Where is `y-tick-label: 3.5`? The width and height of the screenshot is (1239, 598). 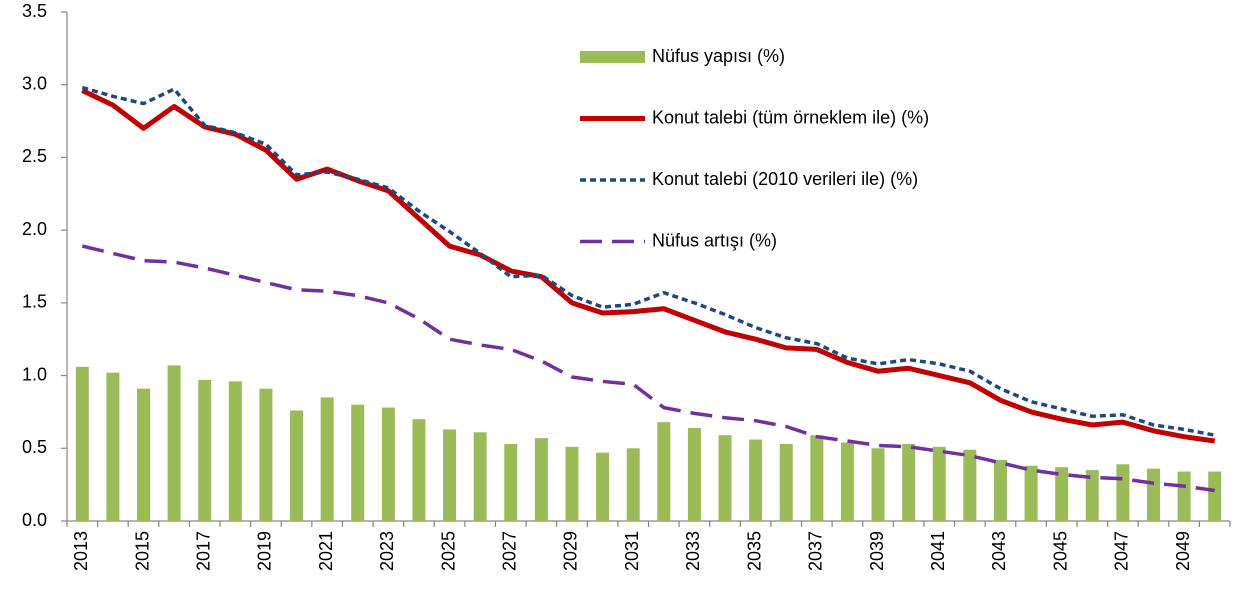 y-tick-label: 3.5 is located at coordinates (34, 11).